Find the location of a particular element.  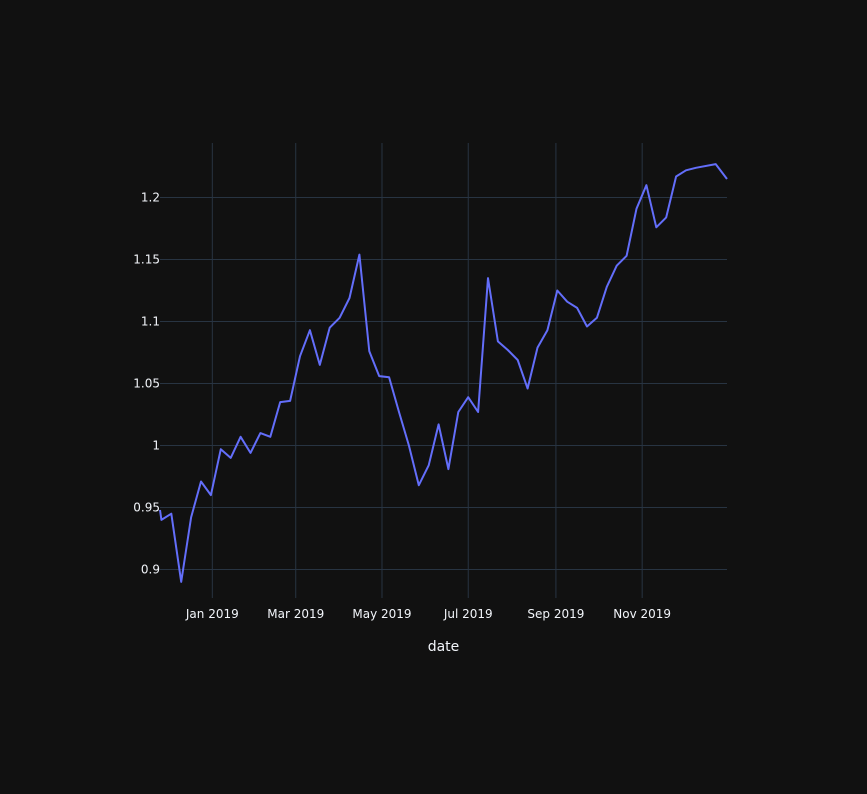

x-tick-label: Jul 2019 is located at coordinates (468, 614).